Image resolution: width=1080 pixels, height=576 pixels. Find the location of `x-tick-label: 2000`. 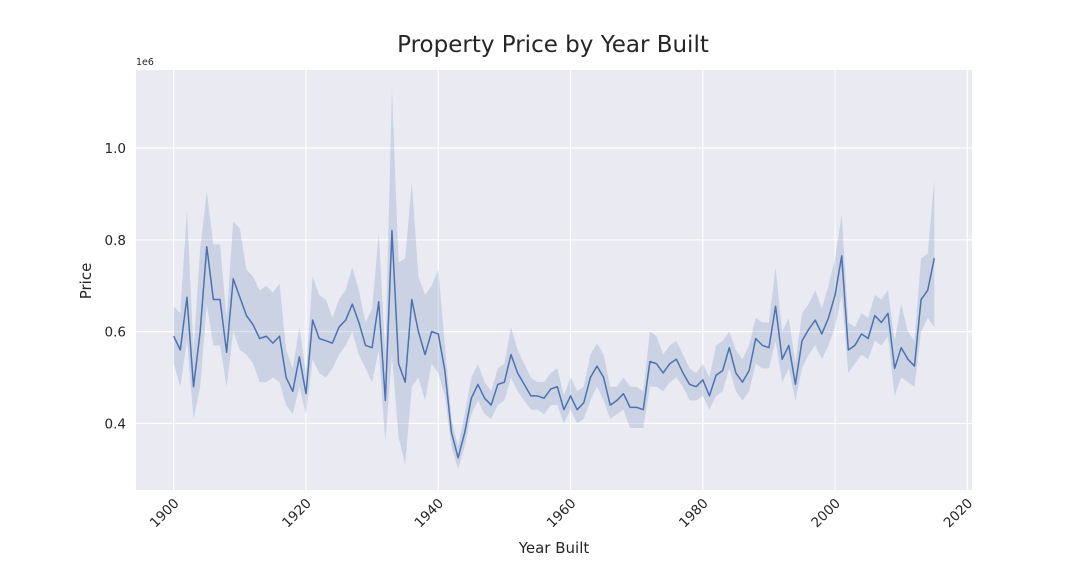

x-tick-label: 2000 is located at coordinates (826, 514).